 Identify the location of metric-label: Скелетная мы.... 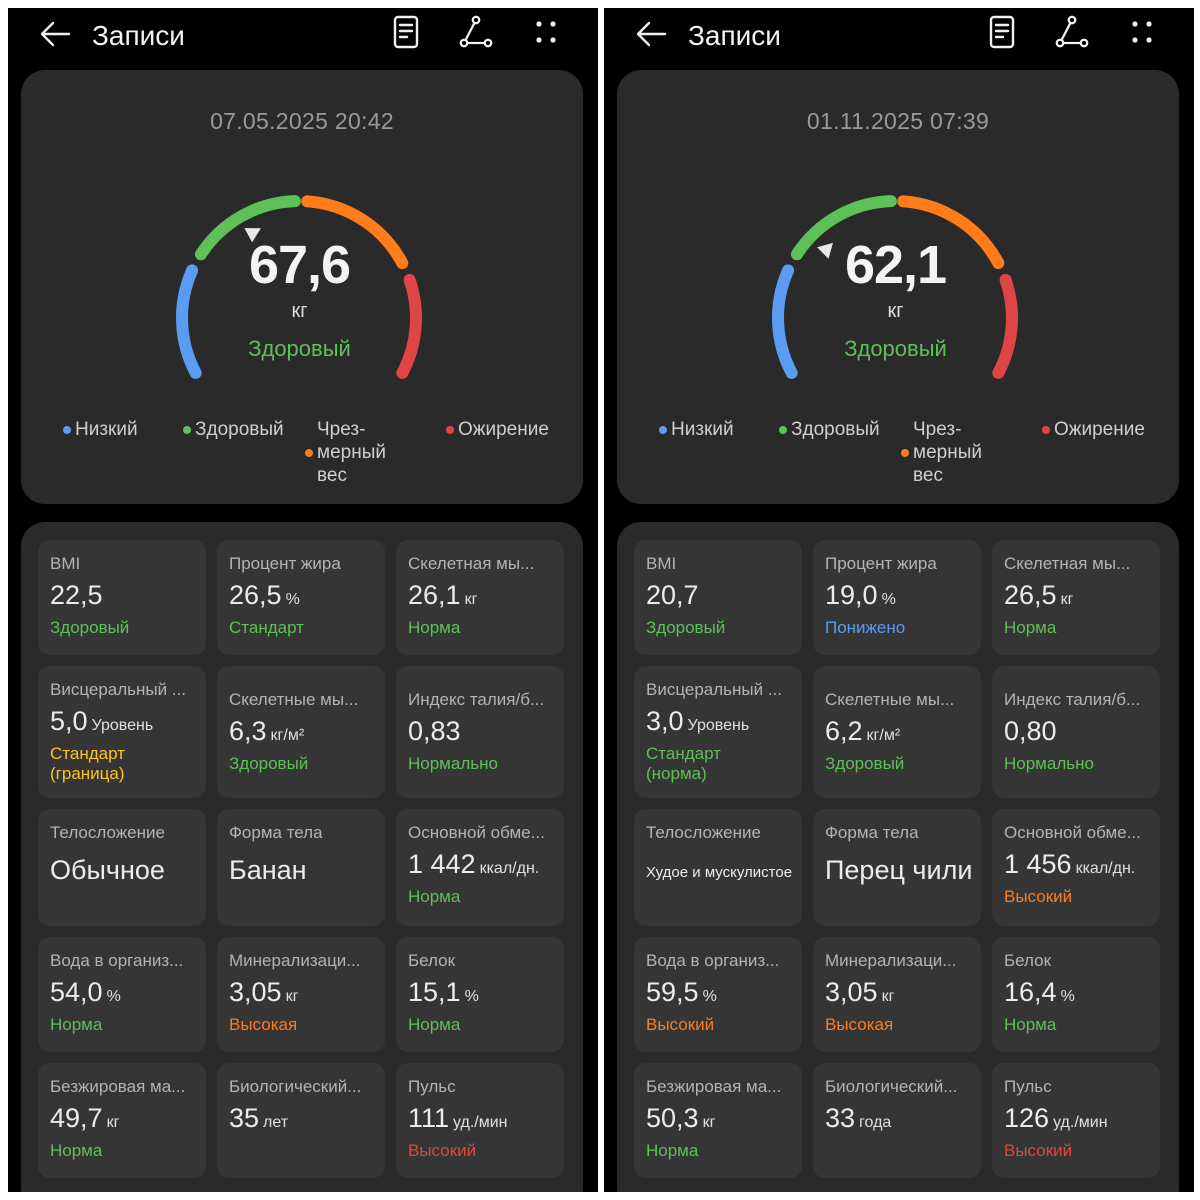
(471, 563).